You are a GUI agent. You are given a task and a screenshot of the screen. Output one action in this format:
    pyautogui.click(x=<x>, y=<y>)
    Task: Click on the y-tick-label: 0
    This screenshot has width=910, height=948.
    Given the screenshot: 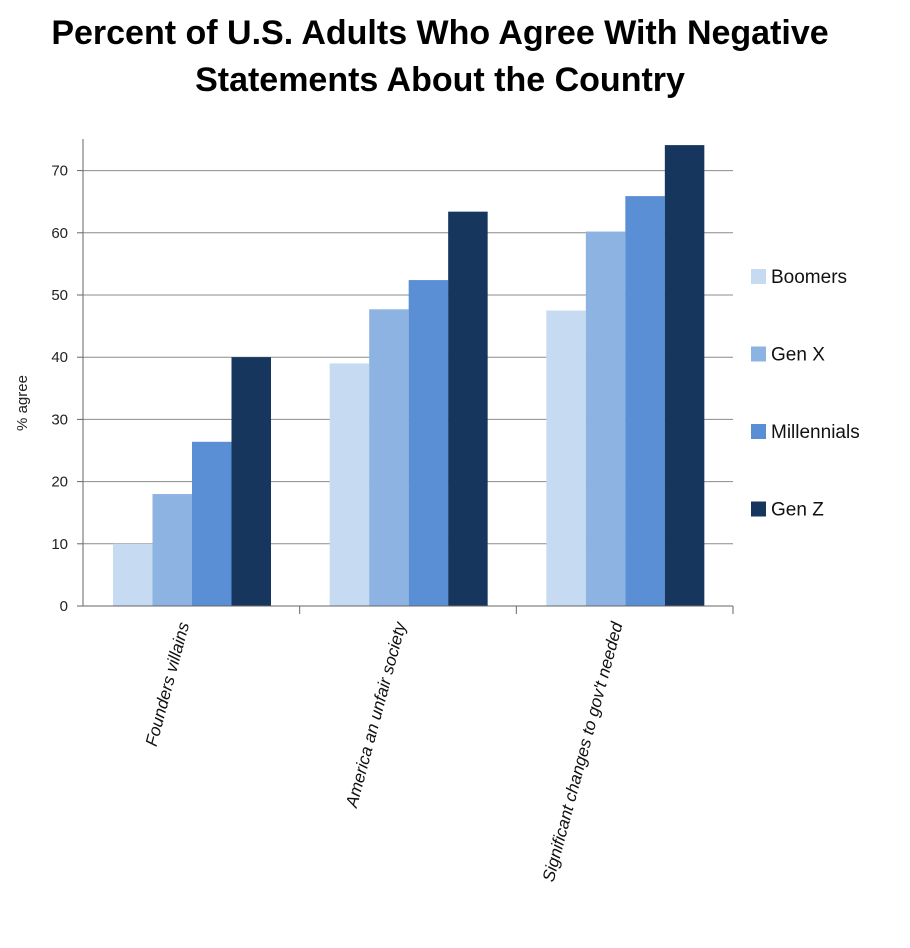 What is the action you would take?
    pyautogui.click(x=64, y=606)
    